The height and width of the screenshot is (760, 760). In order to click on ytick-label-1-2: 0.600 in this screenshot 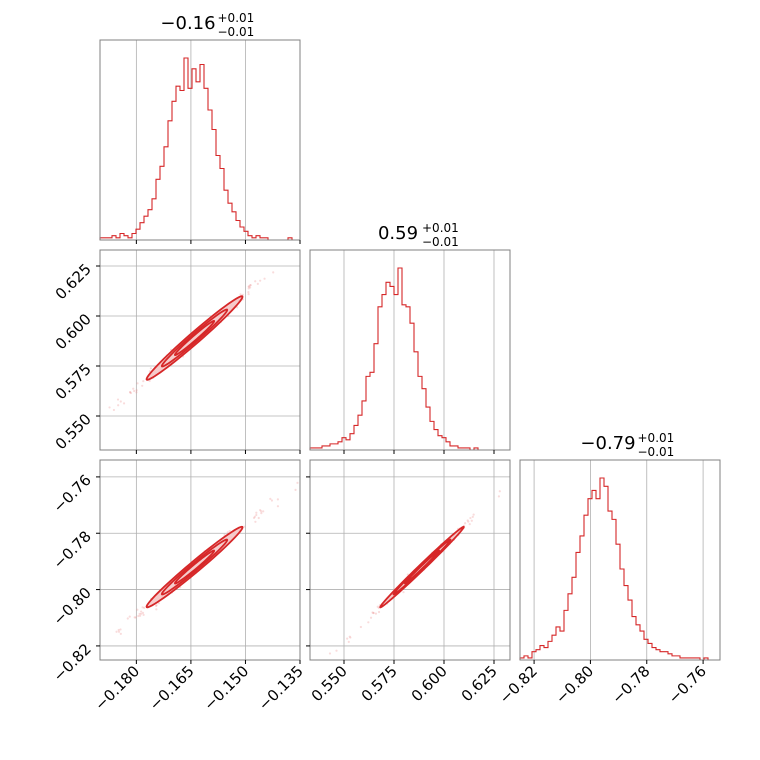, I will do `click(73, 331)`.